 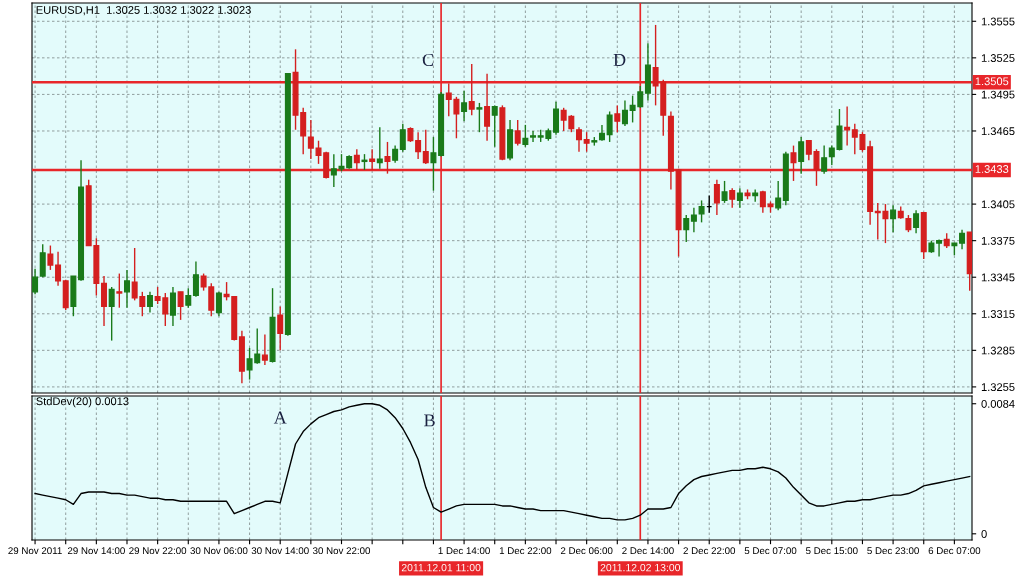 What do you see at coordinates (586, 551) in the screenshot?
I see `x-tick-label: 2 Dec 06:00` at bounding box center [586, 551].